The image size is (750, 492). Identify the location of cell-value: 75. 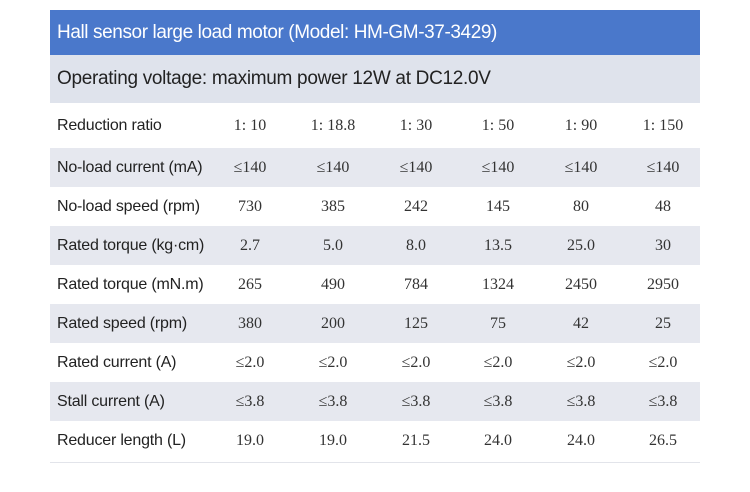
(498, 323).